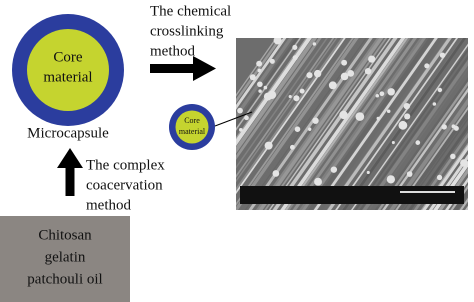 The image size is (474, 302). What do you see at coordinates (68, 57) in the screenshot?
I see `core-label: Core` at bounding box center [68, 57].